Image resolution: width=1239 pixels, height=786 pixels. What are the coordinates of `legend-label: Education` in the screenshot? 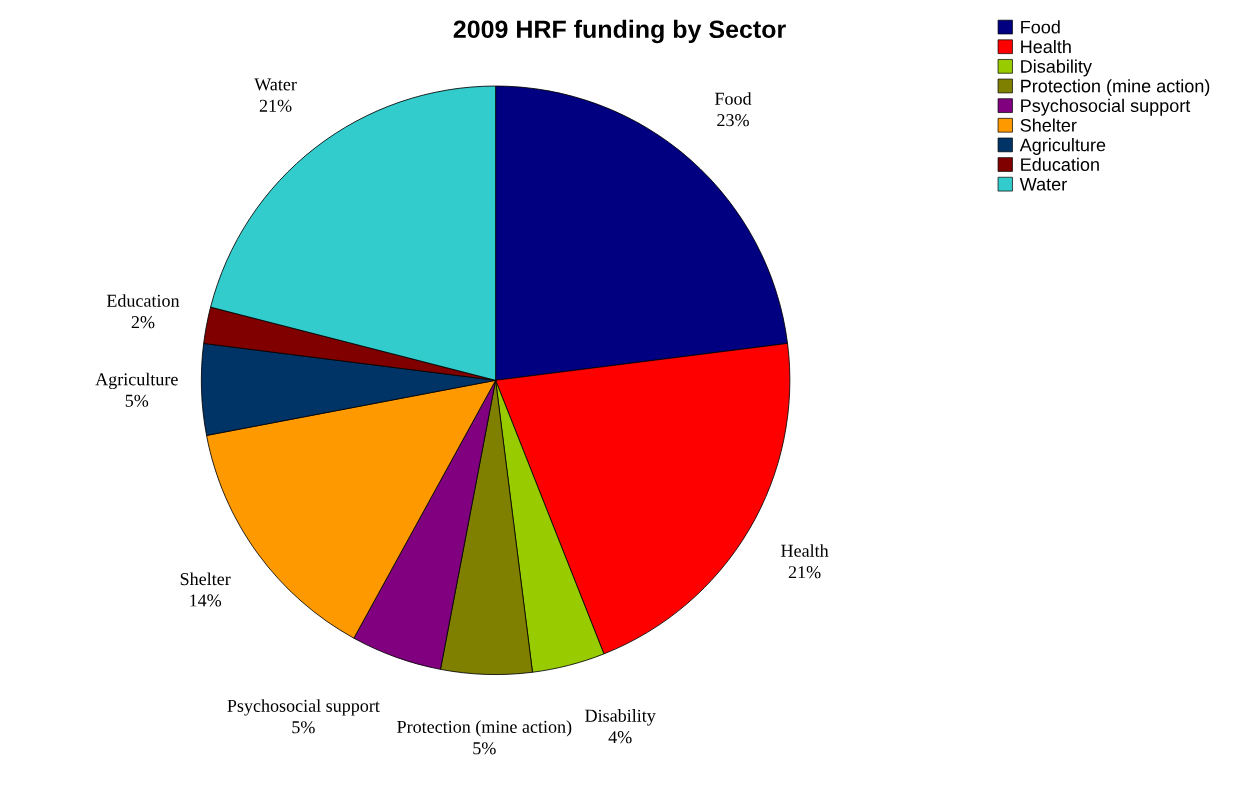 It's located at (1060, 164).